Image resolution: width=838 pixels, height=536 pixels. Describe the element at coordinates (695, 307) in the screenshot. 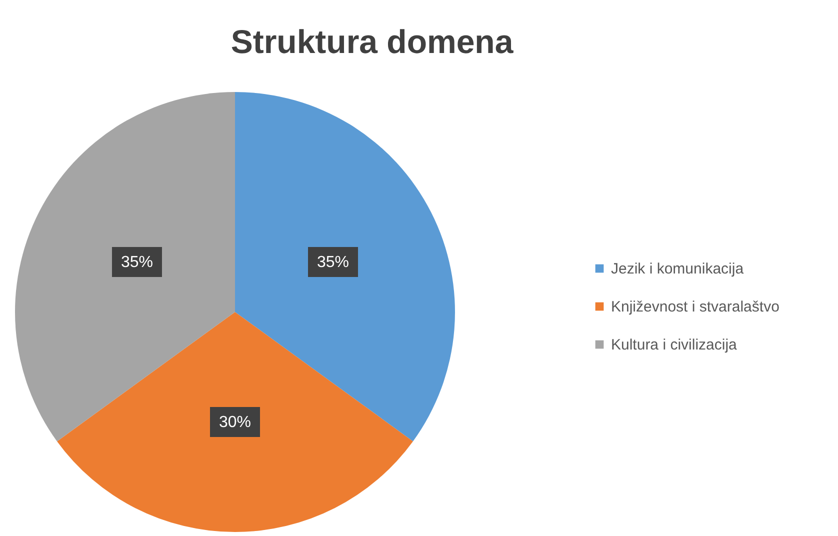

I see `legend-label: Književnost i stvaralaštvo` at that location.